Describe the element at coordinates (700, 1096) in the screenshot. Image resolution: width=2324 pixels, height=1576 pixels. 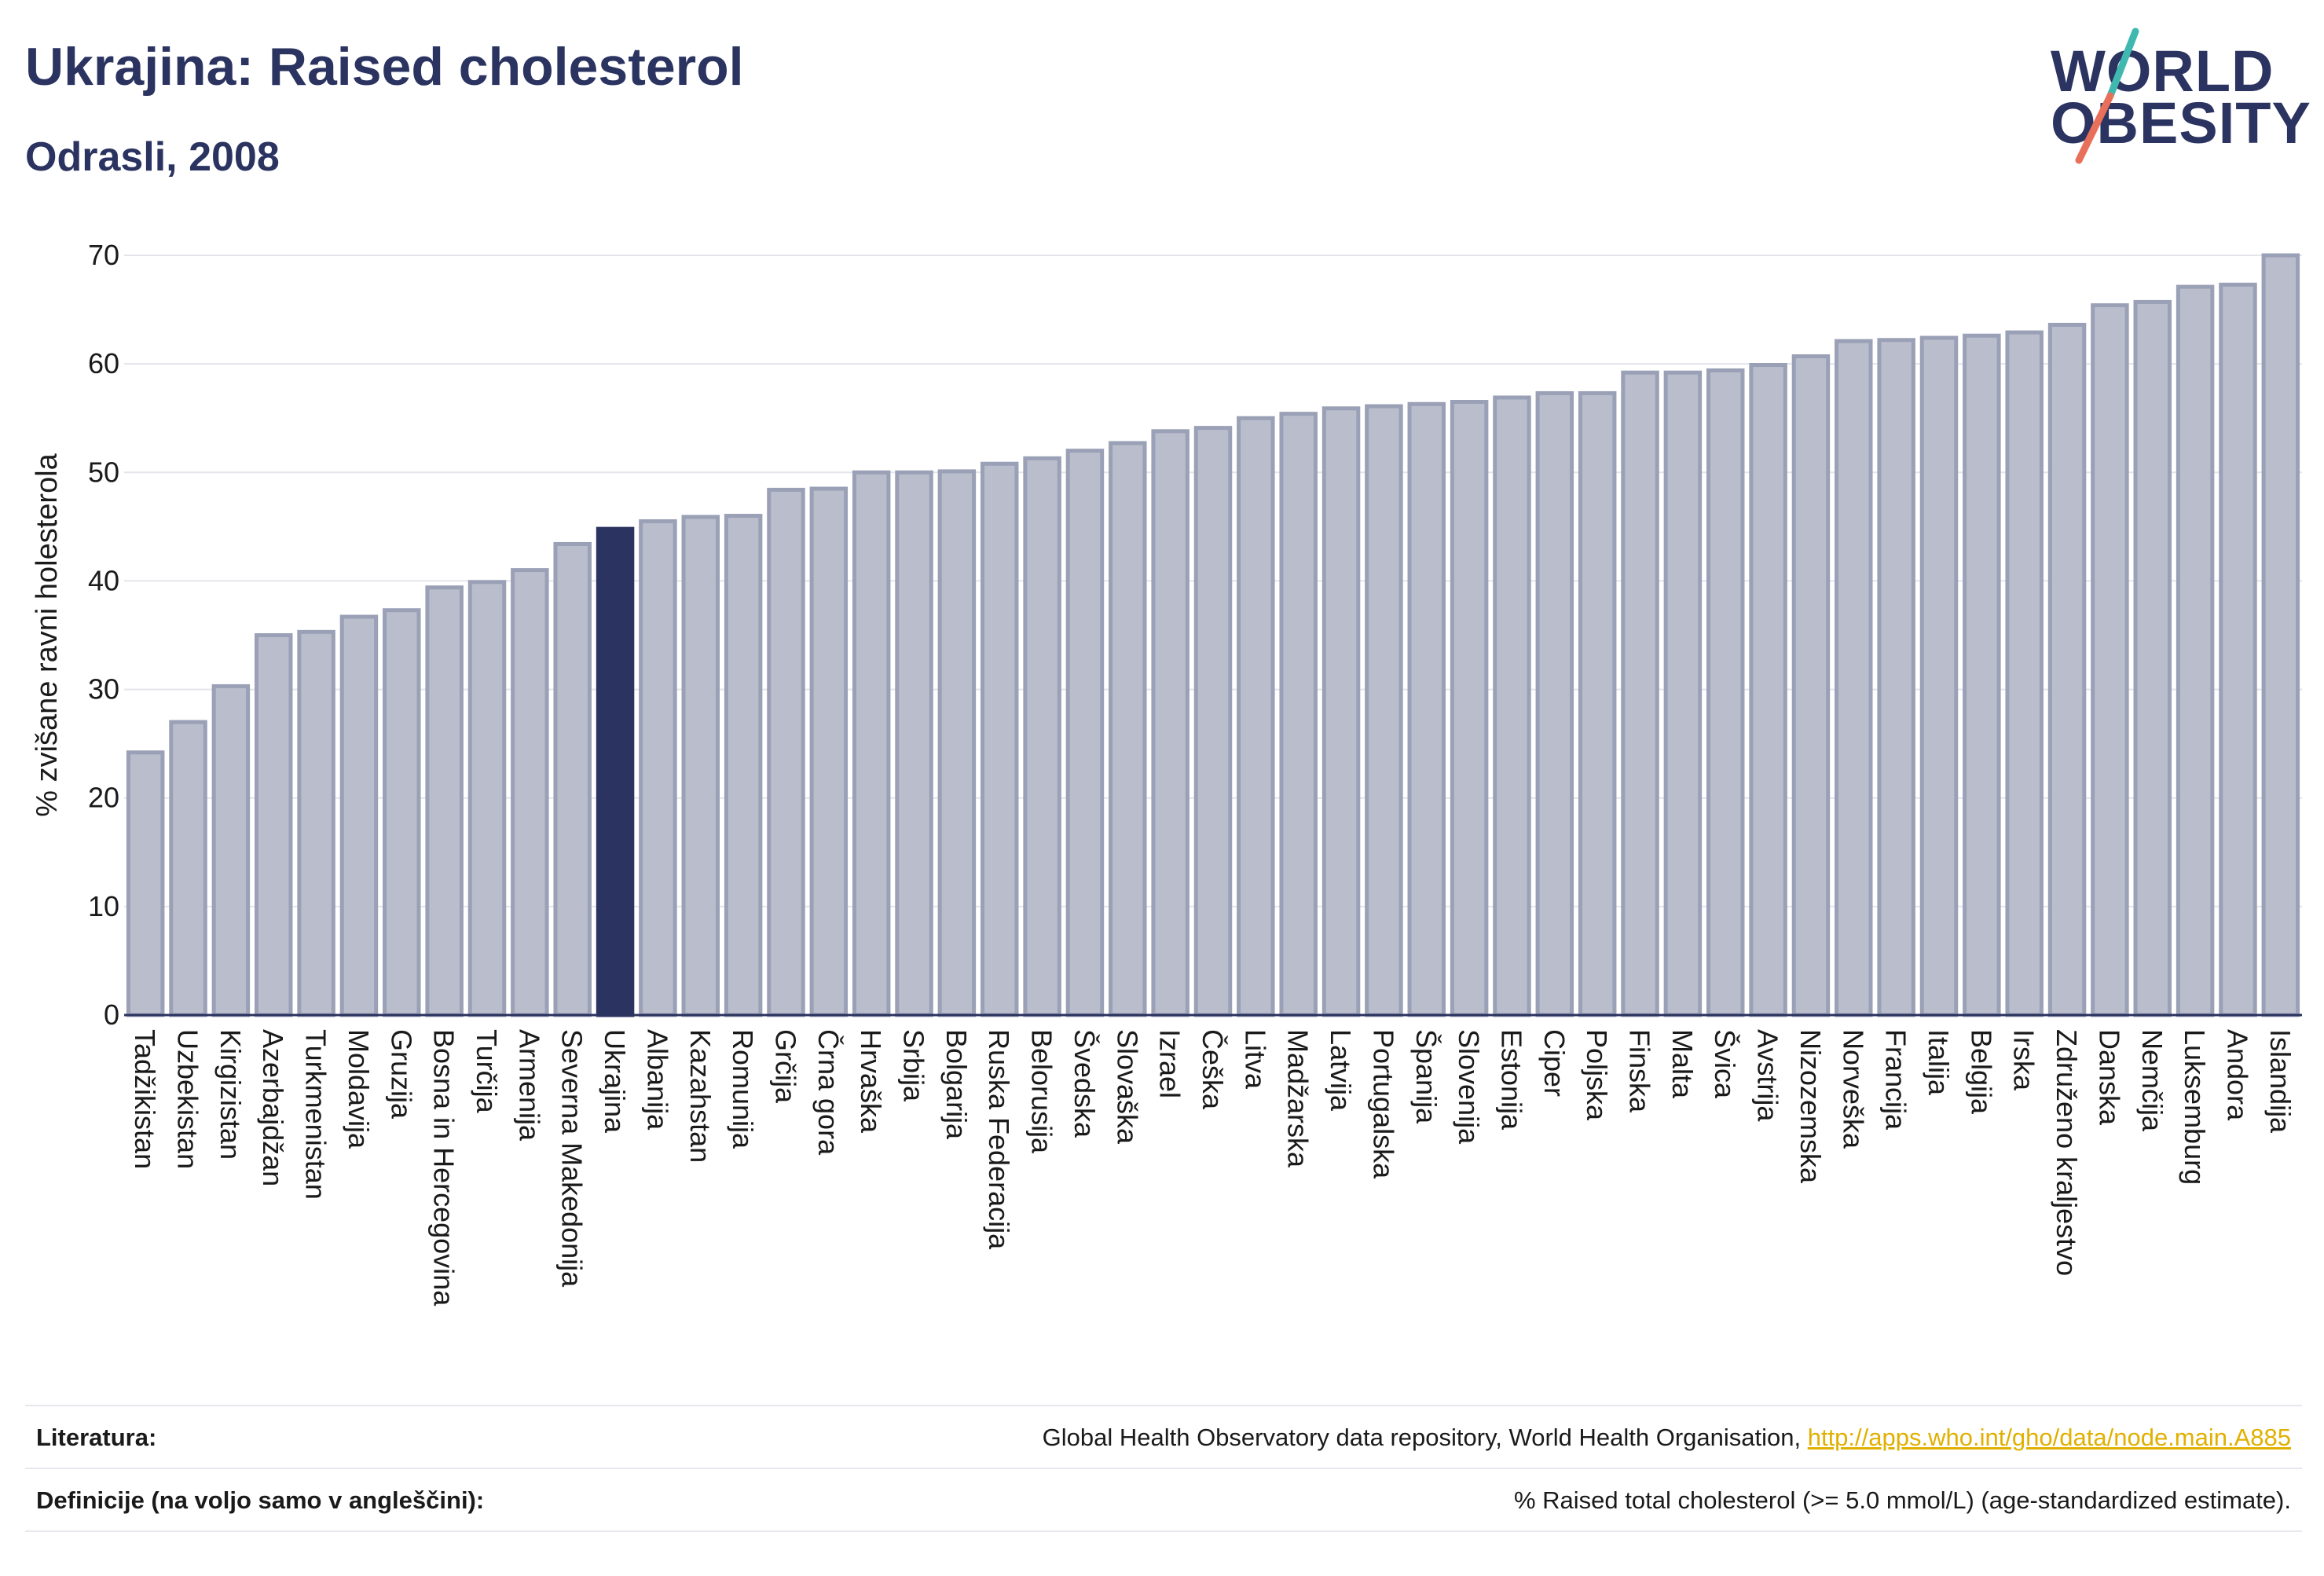
I see `x-tick-label: Kazahstan` at that location.